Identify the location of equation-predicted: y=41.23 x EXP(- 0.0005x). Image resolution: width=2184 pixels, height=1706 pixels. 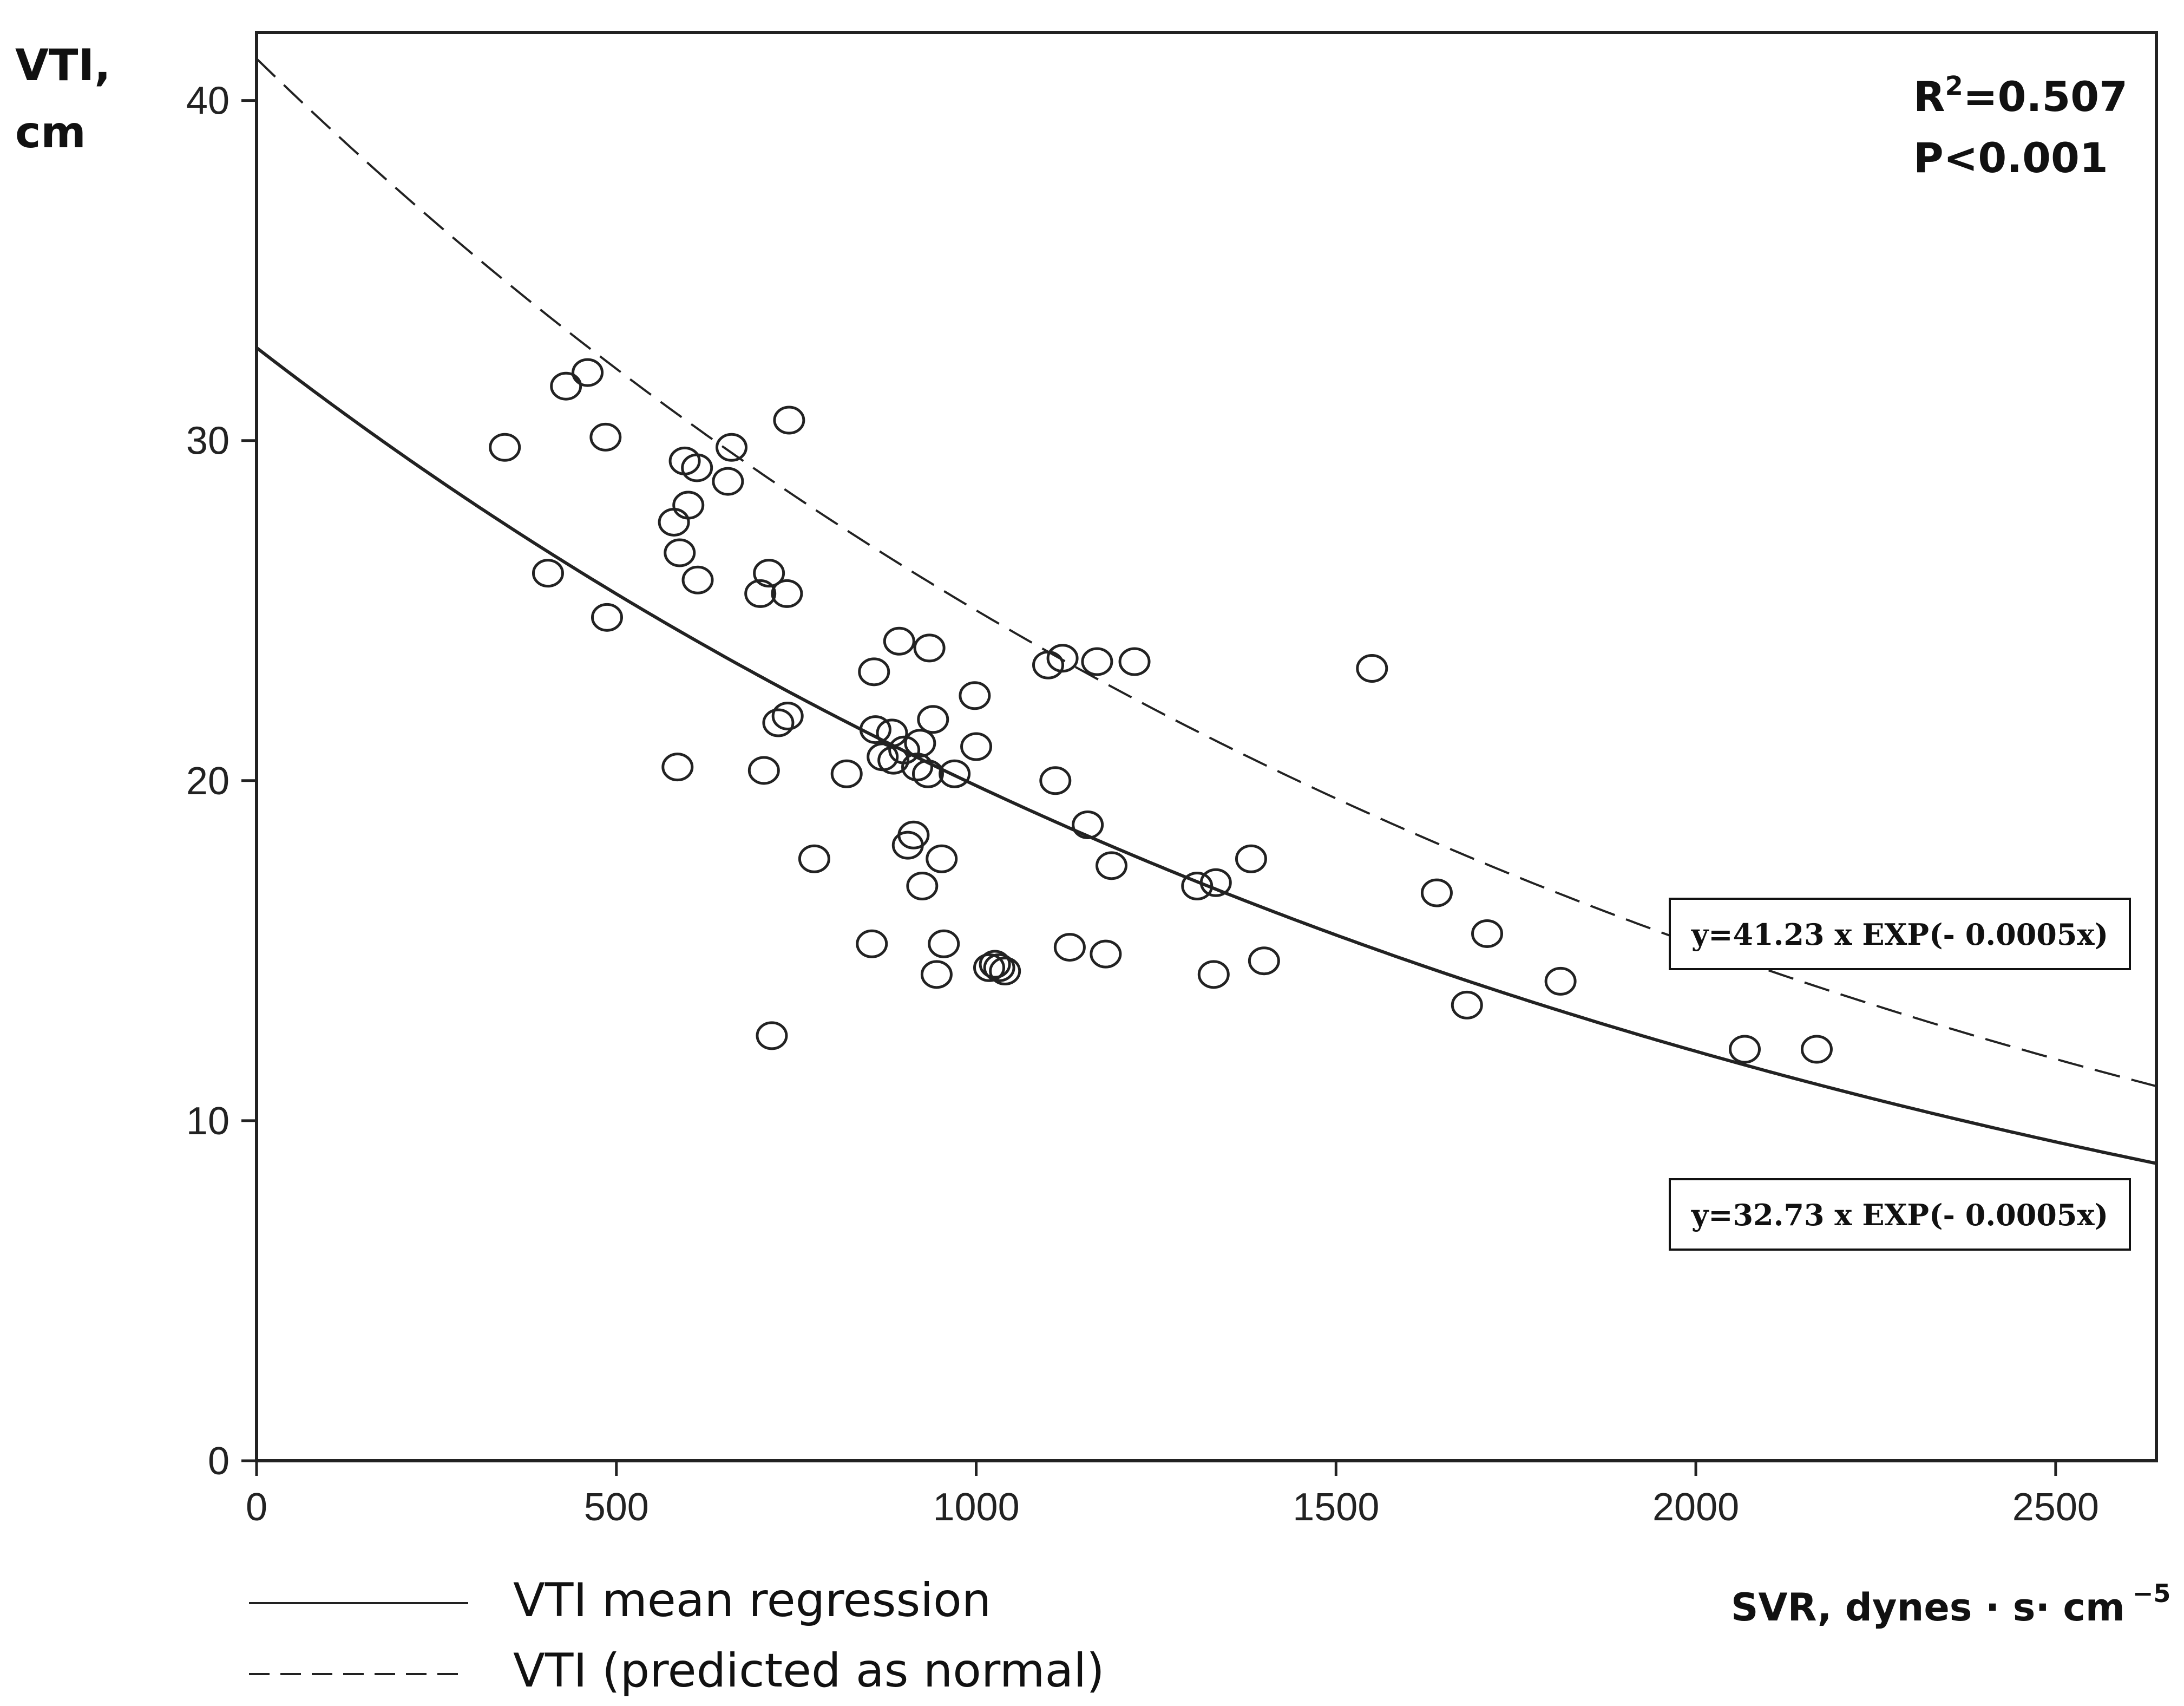
(1900, 934).